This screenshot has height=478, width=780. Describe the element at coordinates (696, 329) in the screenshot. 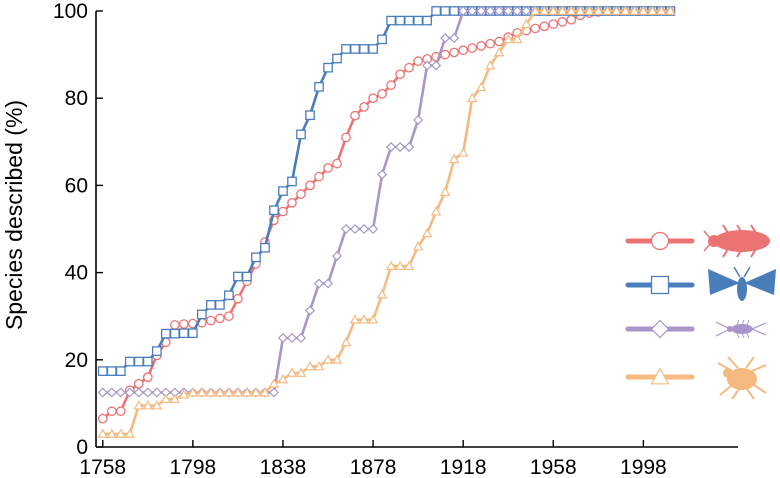

I see `legend-entry-silverfish` at that location.